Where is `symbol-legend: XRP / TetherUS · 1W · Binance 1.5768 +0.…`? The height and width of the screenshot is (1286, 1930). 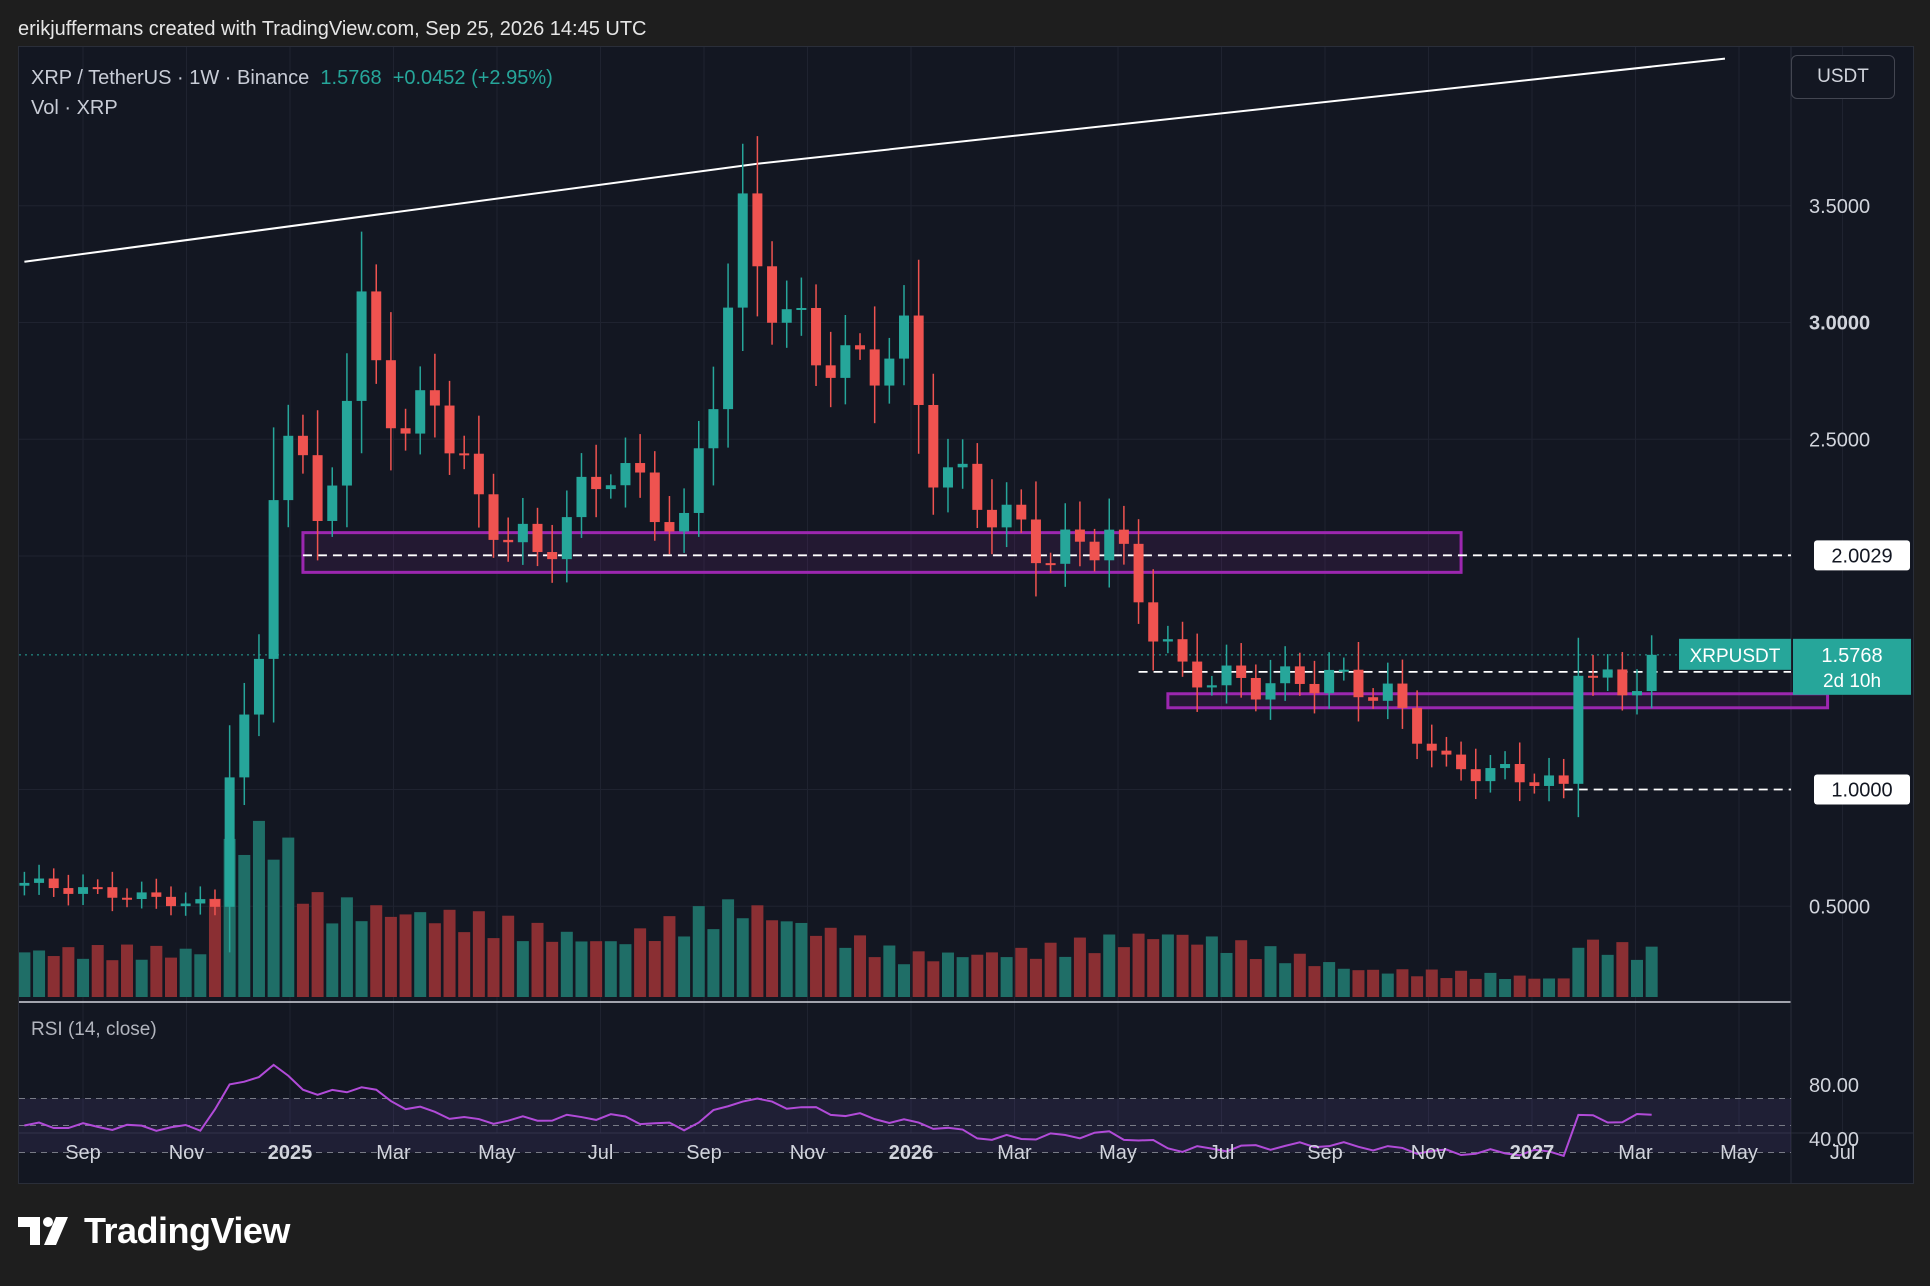 symbol-legend: XRP / TetherUS · 1W · Binance 1.5768 +0.… is located at coordinates (292, 78).